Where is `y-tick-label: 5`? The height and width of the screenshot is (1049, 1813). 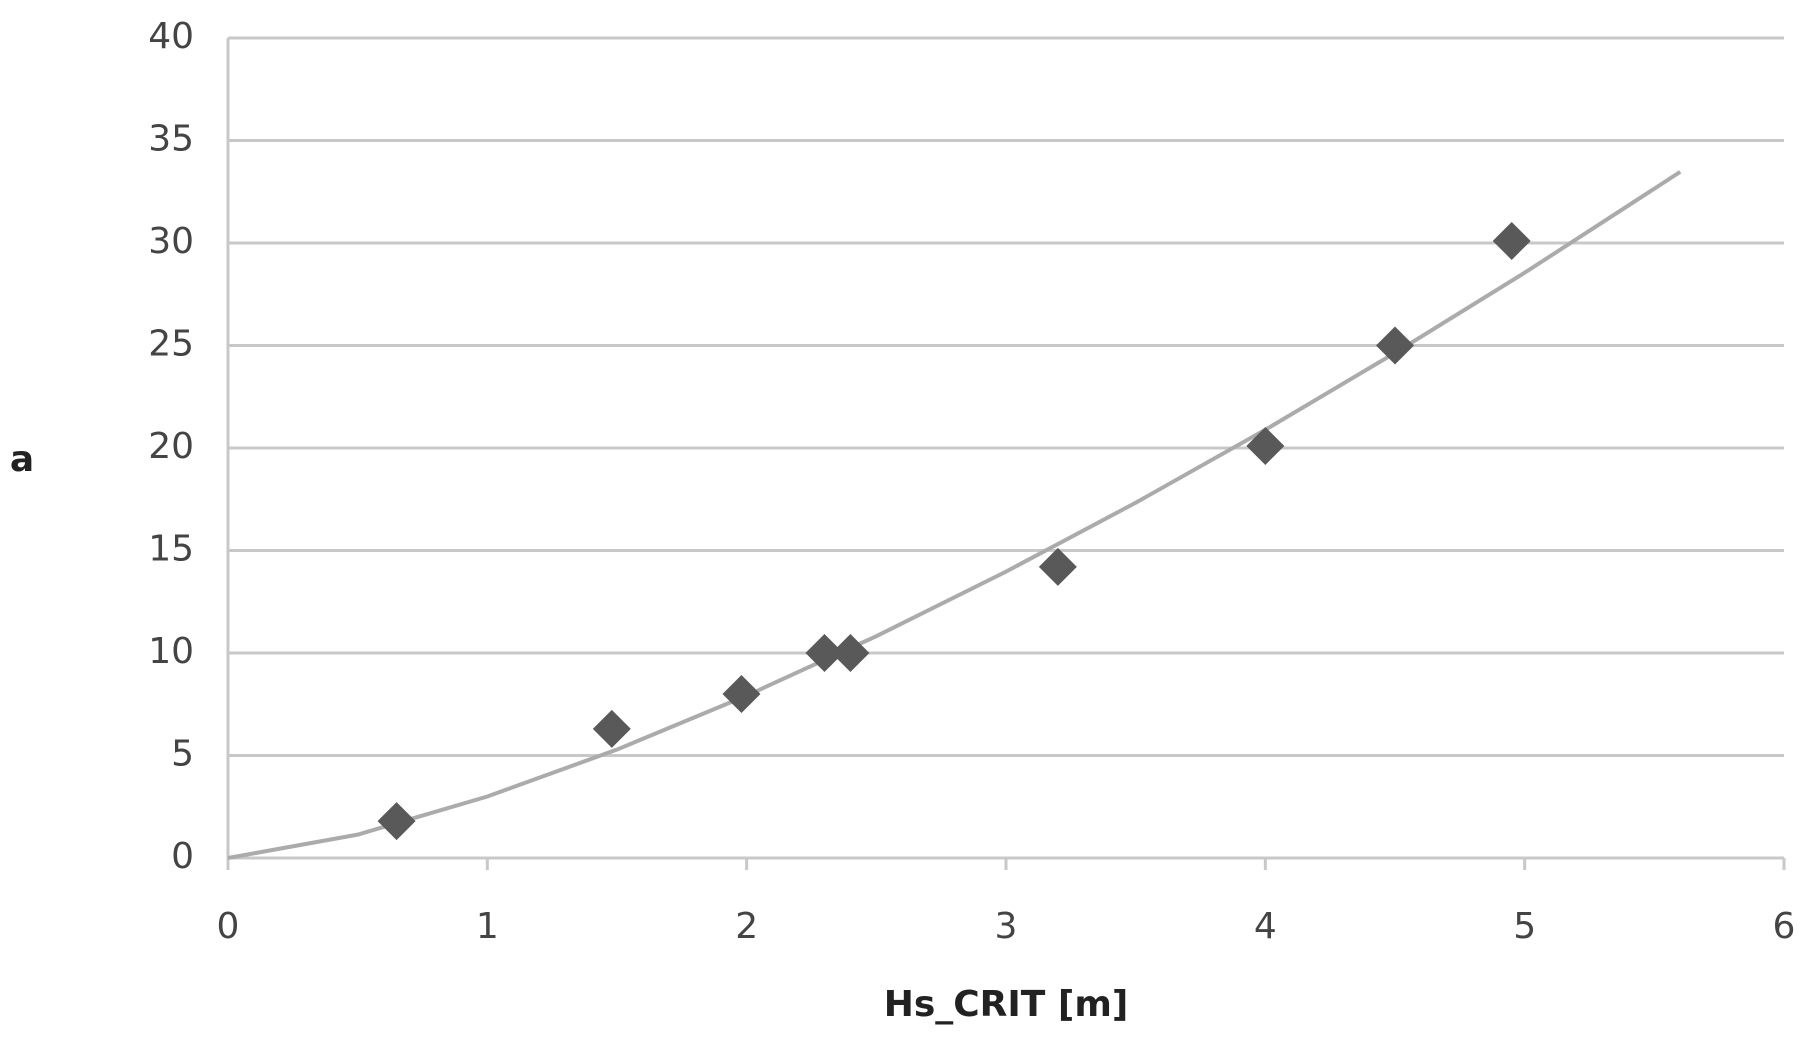
y-tick-label: 5 is located at coordinates (182, 754).